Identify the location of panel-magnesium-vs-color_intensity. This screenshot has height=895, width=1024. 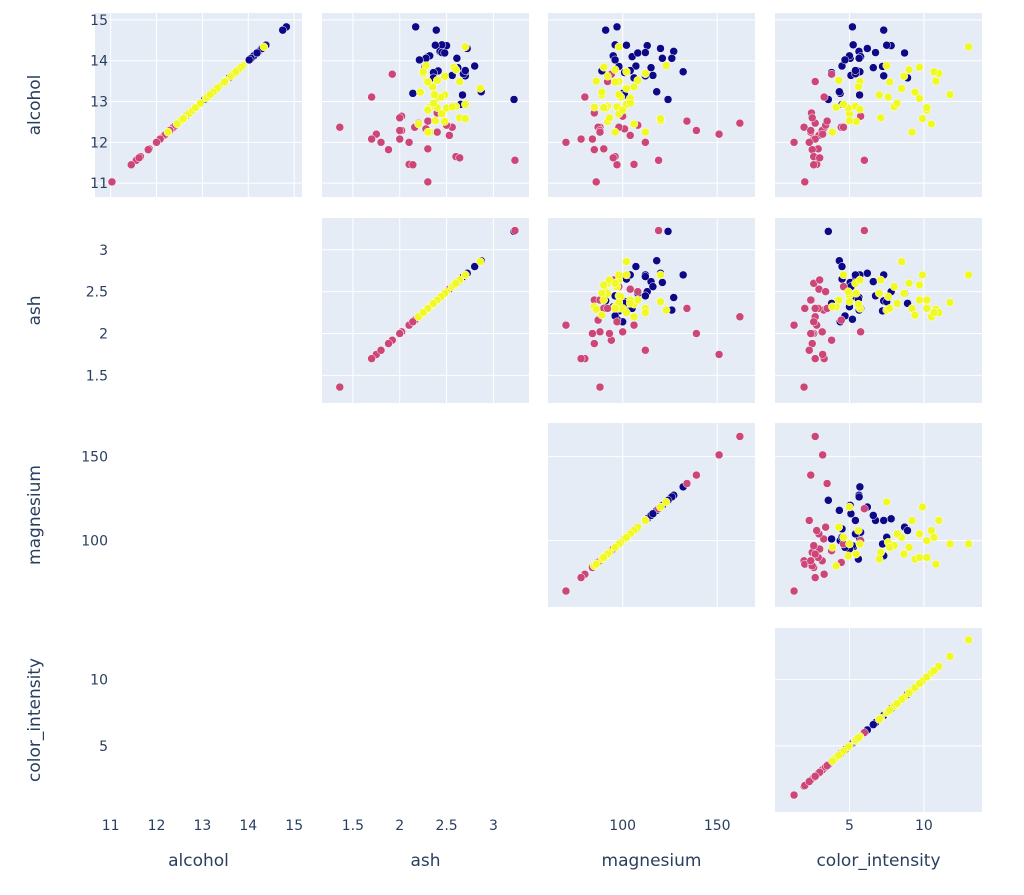
(878, 515).